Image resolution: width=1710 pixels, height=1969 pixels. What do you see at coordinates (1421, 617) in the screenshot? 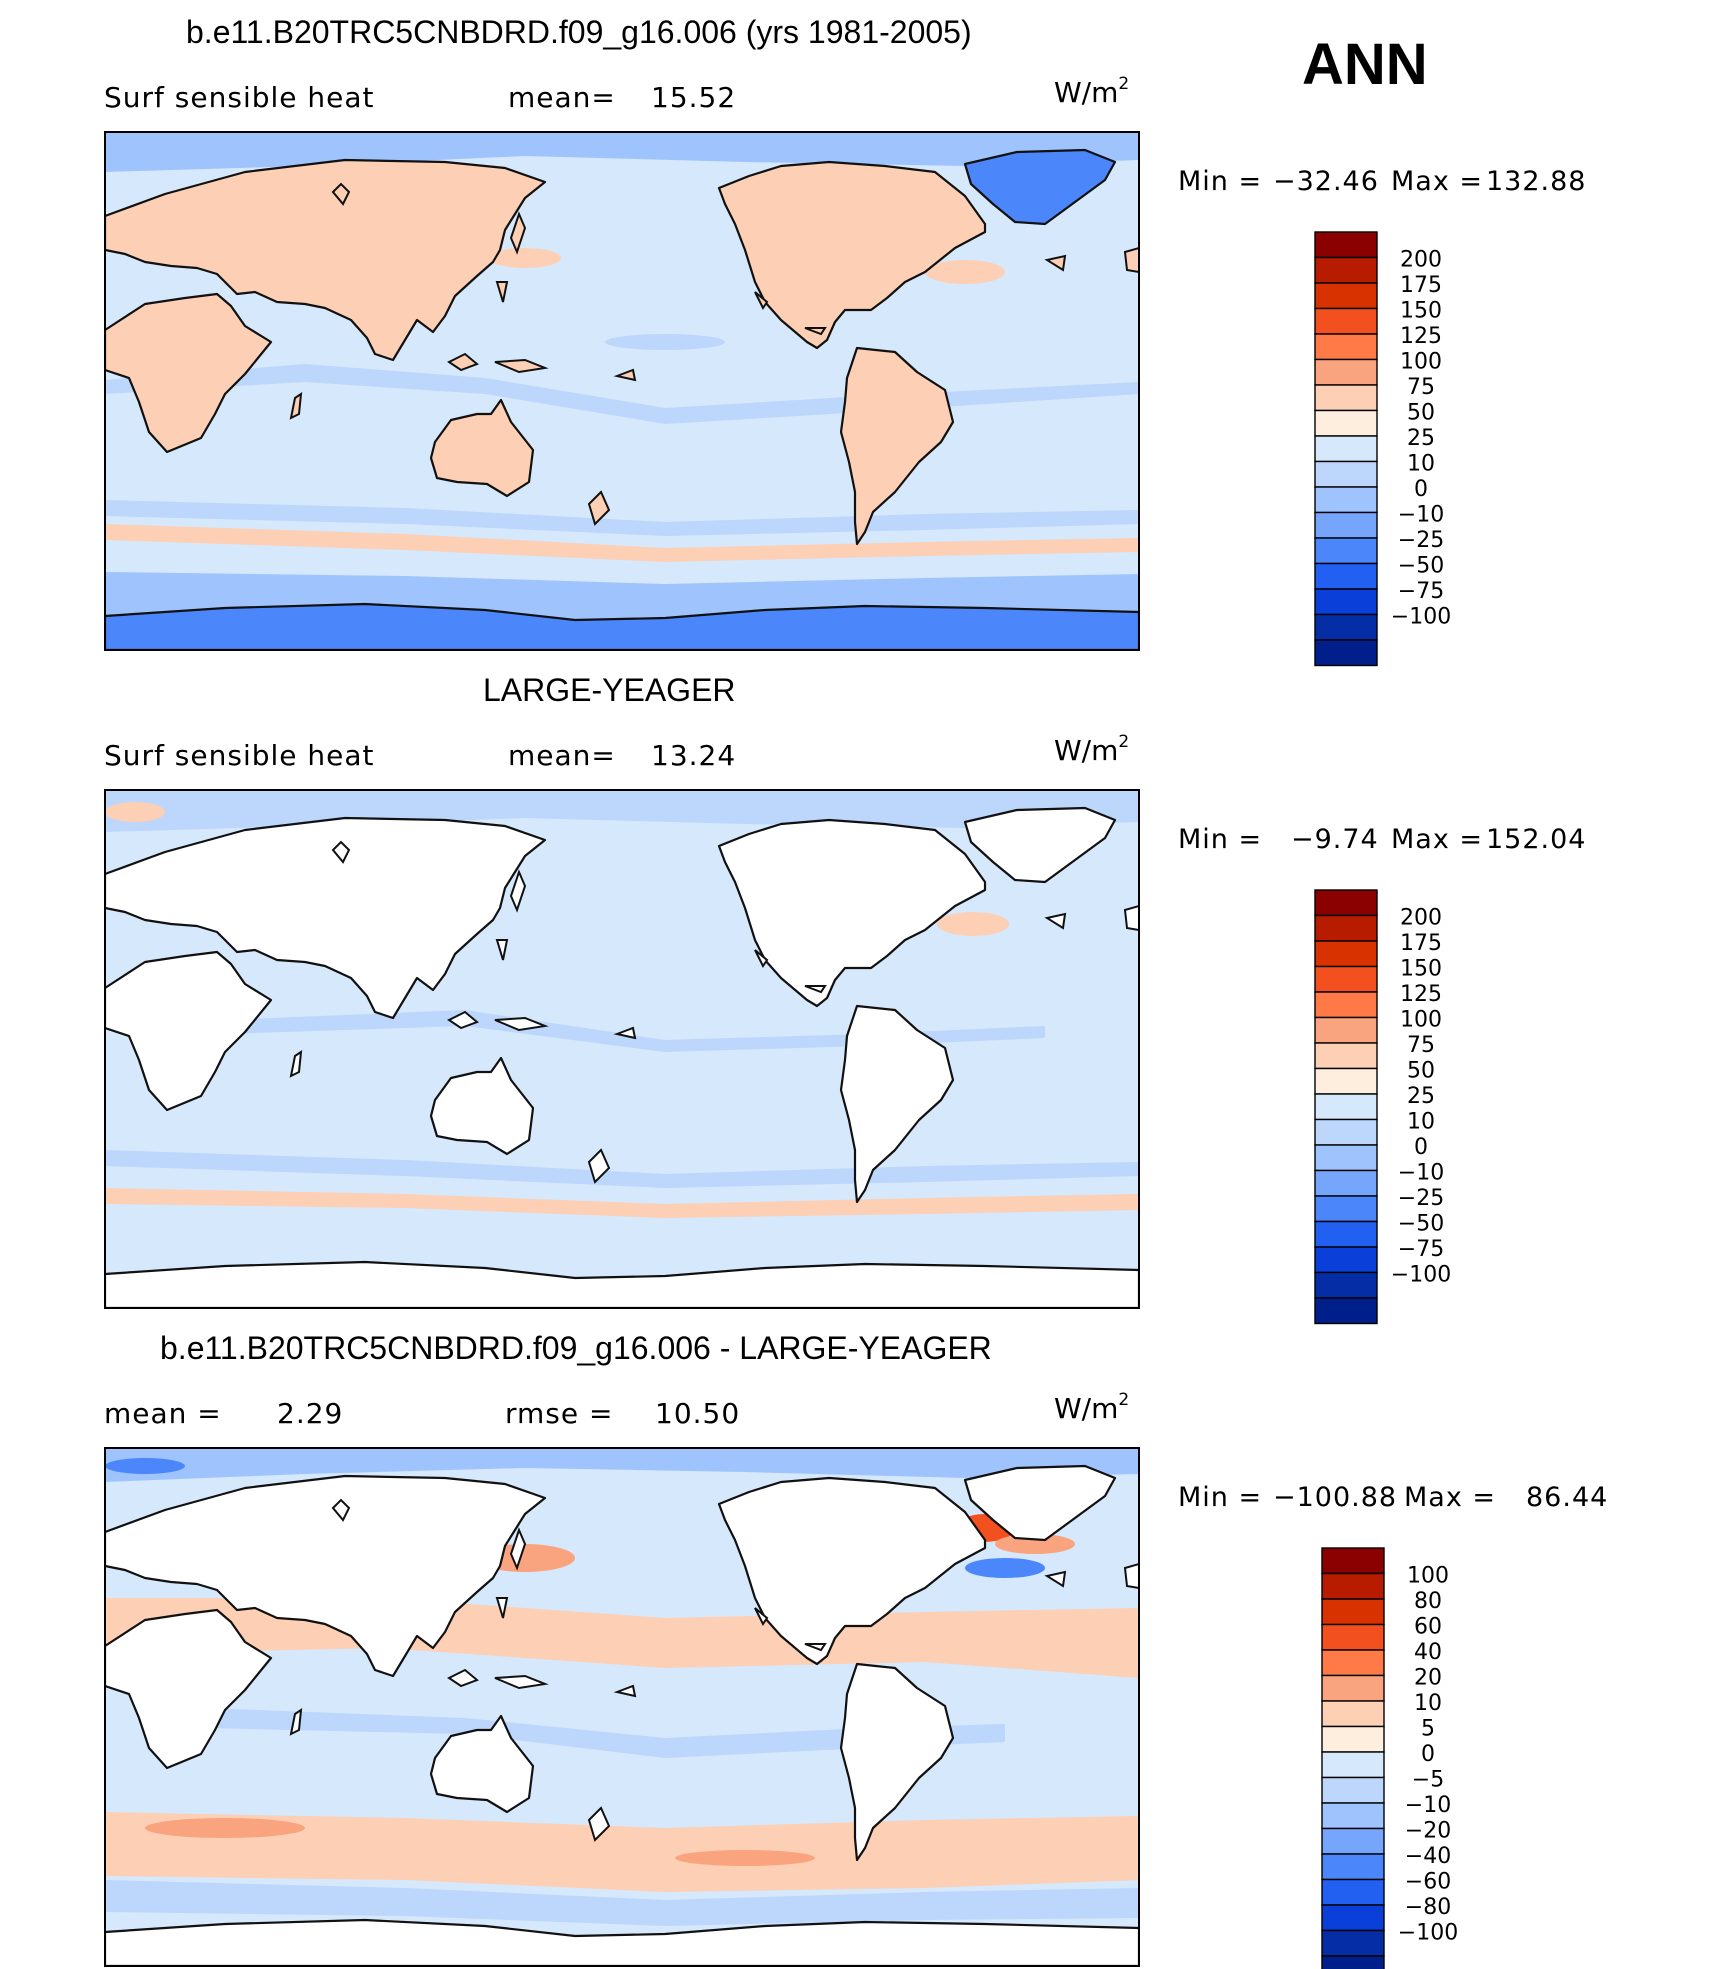
I see `colorbar-tick-label: −100` at bounding box center [1421, 617].